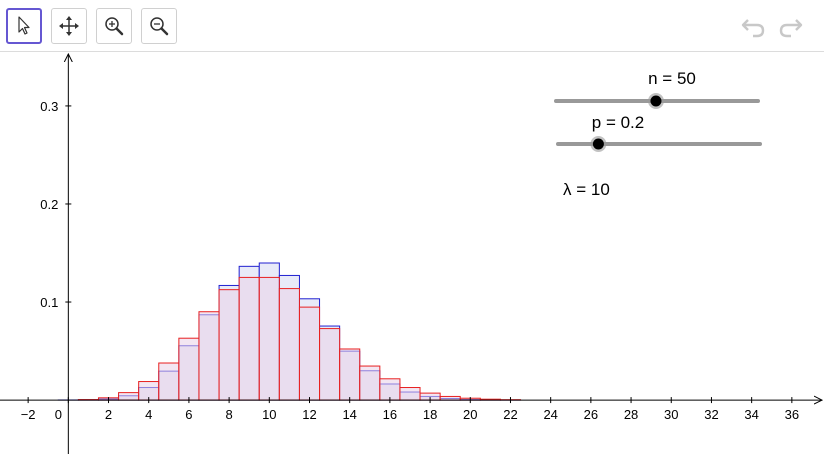 The image size is (824, 454). I want to click on zoom-out-button, so click(159, 26).